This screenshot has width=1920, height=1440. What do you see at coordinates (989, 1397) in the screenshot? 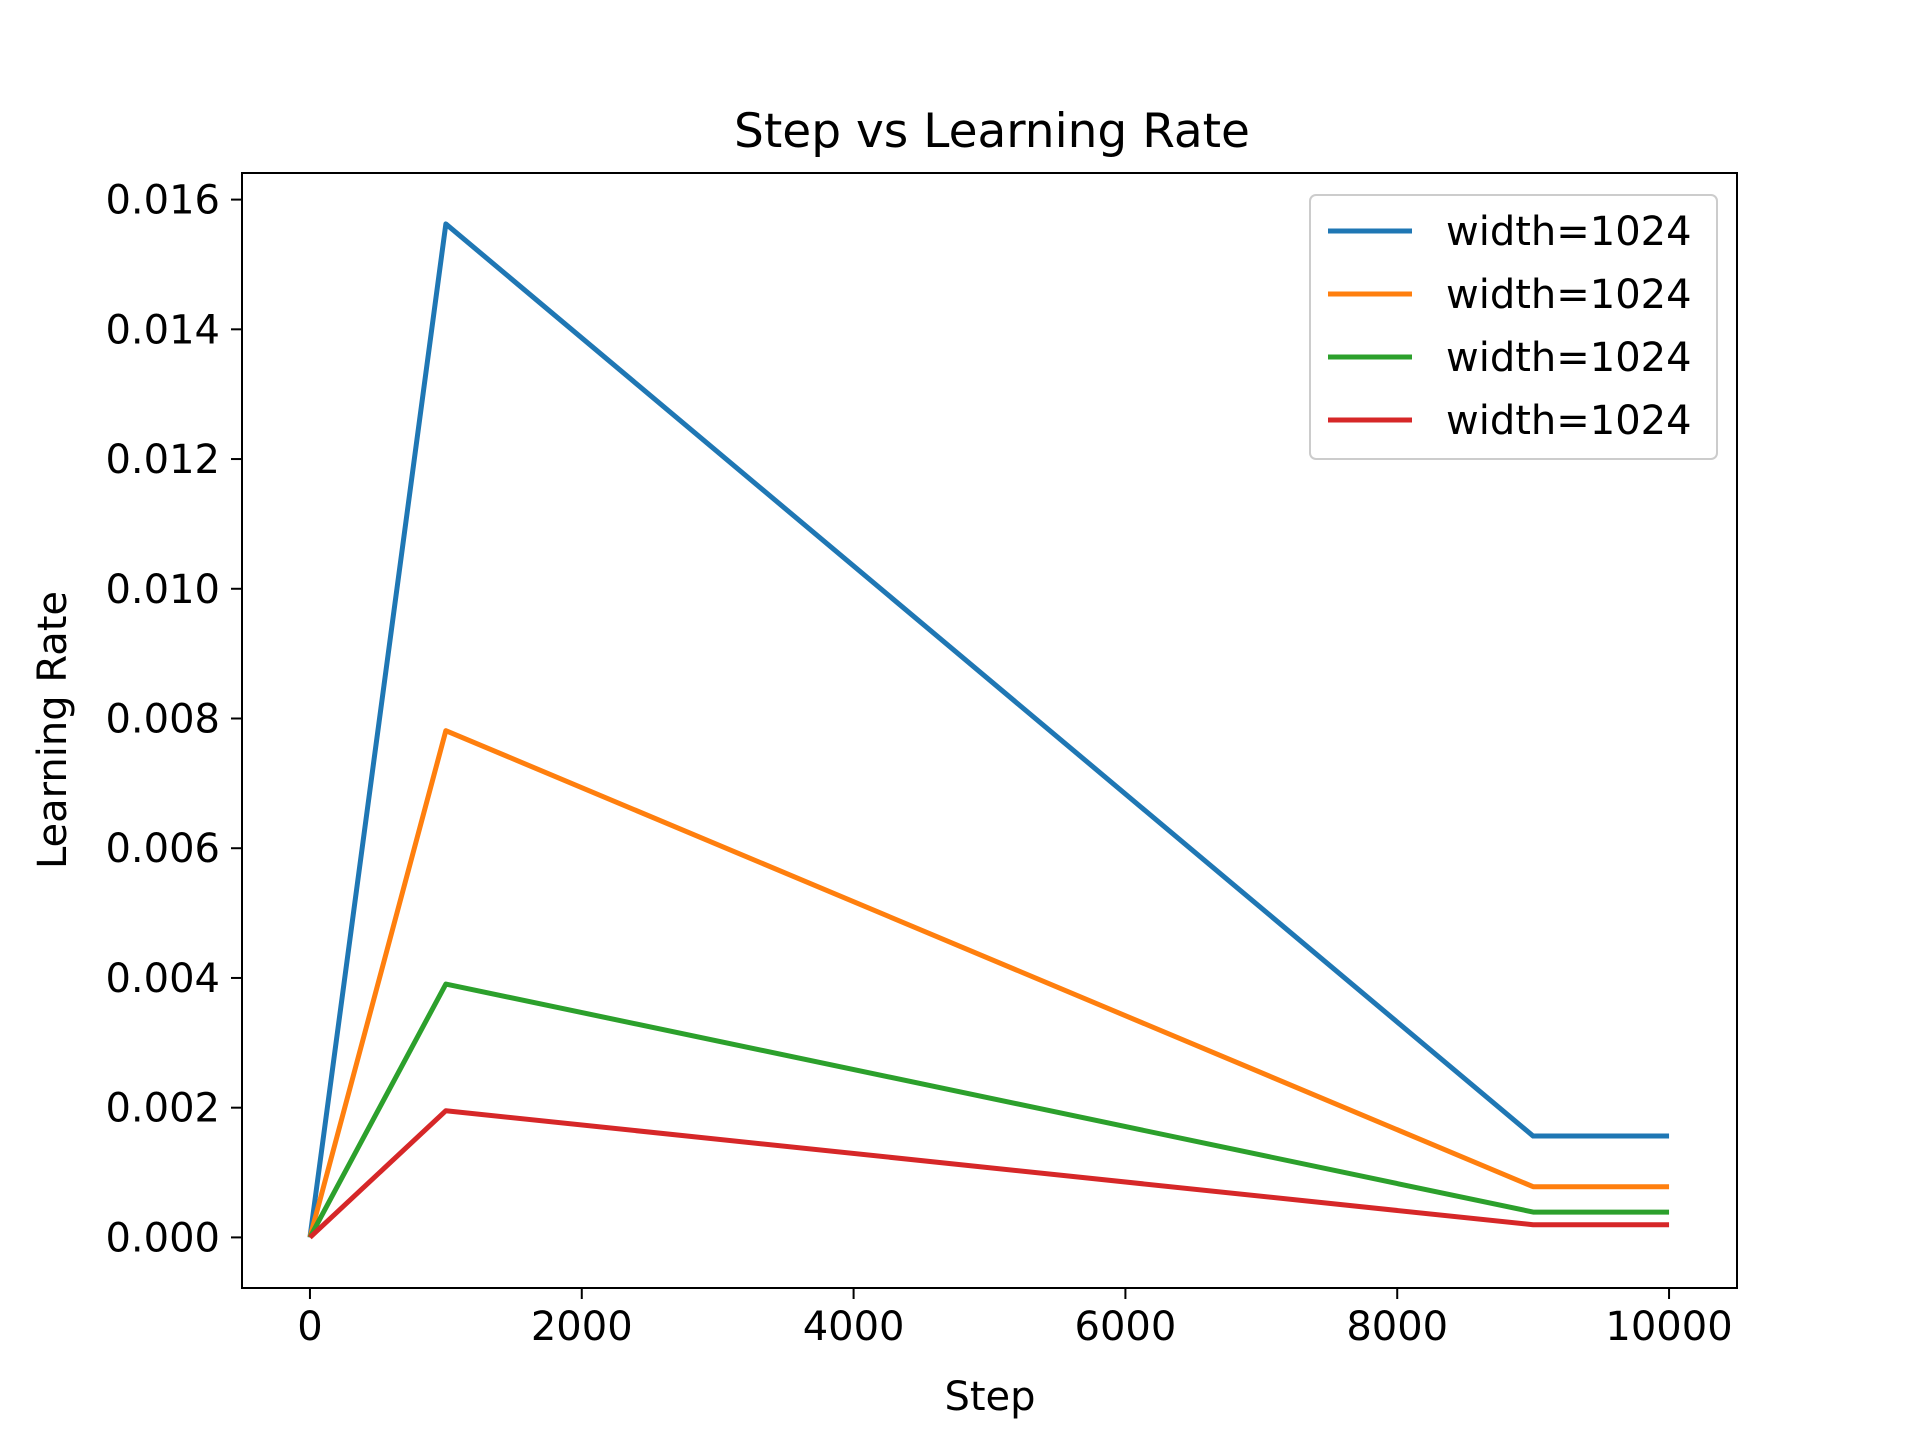
I see `x-axis-label: Step` at bounding box center [989, 1397].